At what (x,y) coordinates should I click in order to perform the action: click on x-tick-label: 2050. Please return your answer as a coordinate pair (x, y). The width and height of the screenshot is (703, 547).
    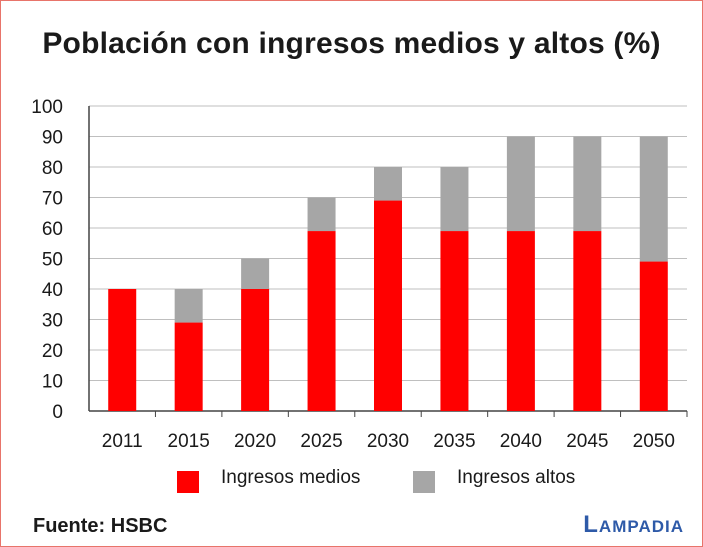
    Looking at the image, I should click on (654, 441).